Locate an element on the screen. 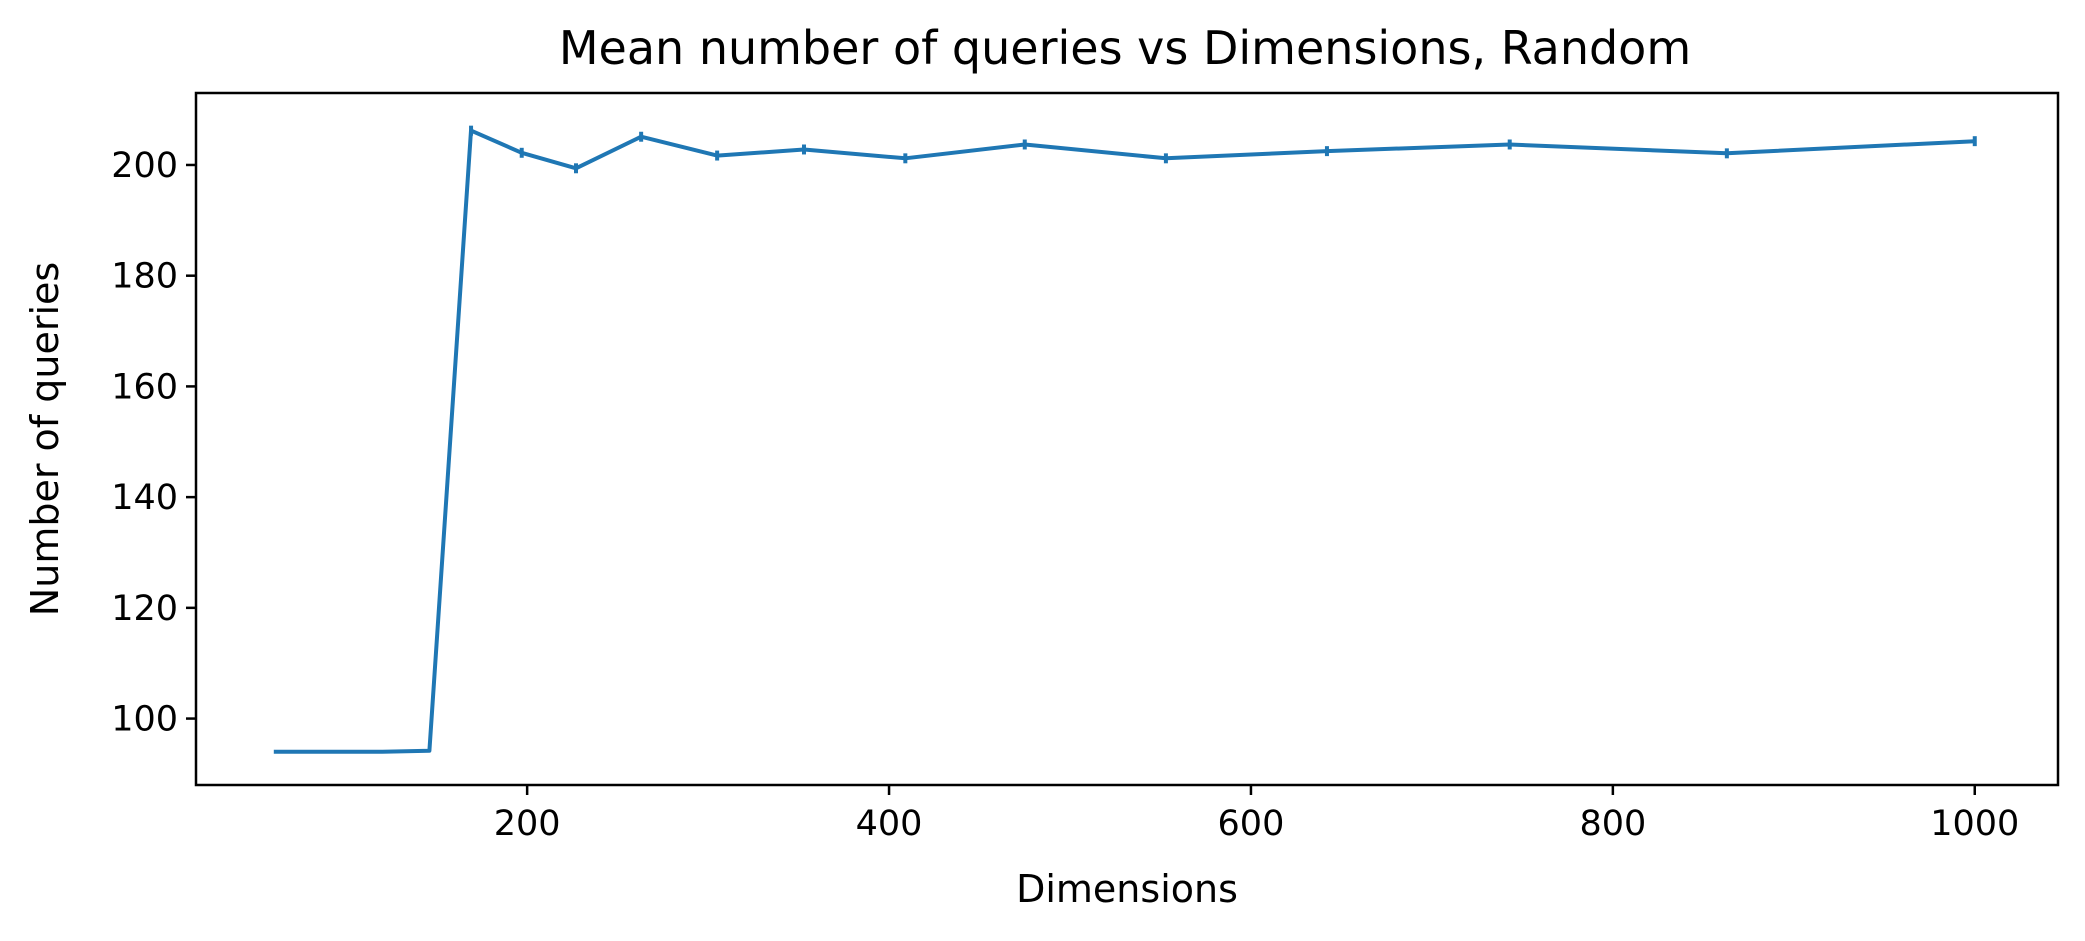 The image size is (2085, 941). y-tick-label: 100 is located at coordinates (144, 720).